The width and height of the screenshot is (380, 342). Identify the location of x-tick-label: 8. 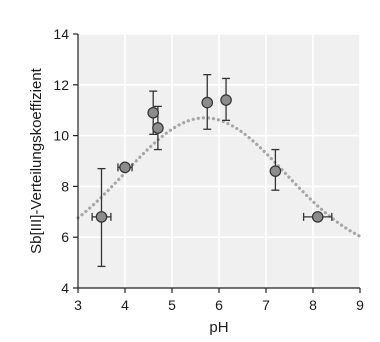
(313, 305).